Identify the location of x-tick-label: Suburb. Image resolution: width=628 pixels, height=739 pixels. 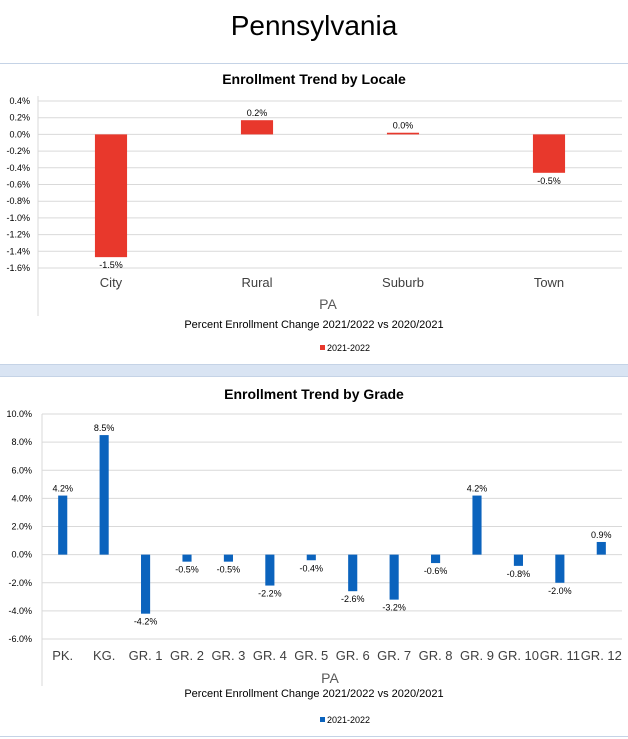
(403, 282).